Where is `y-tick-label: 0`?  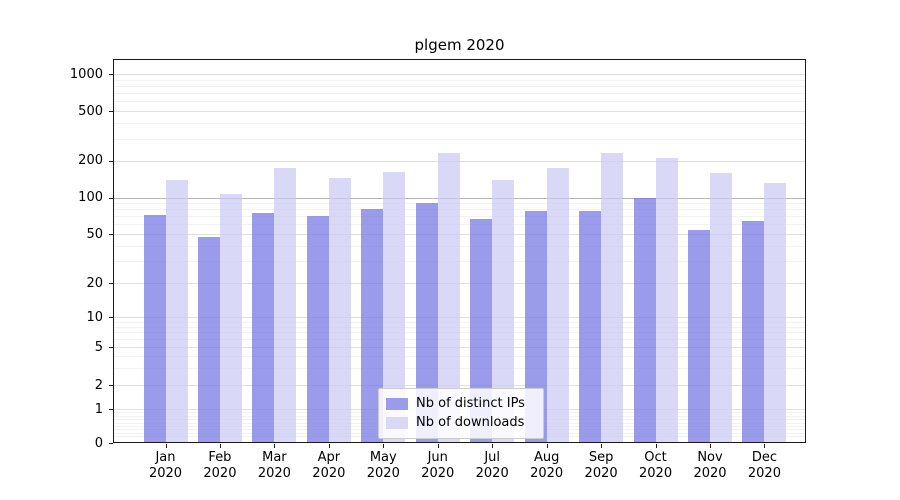
y-tick-label: 0 is located at coordinates (98, 443).